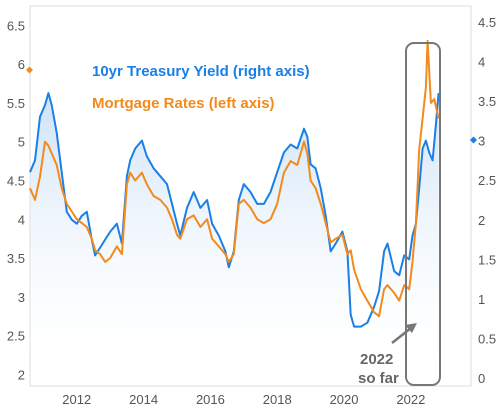  What do you see at coordinates (243, 399) in the screenshot?
I see `x-axis-ticks: 2012 2014 2016 2018 2020 2022` at bounding box center [243, 399].